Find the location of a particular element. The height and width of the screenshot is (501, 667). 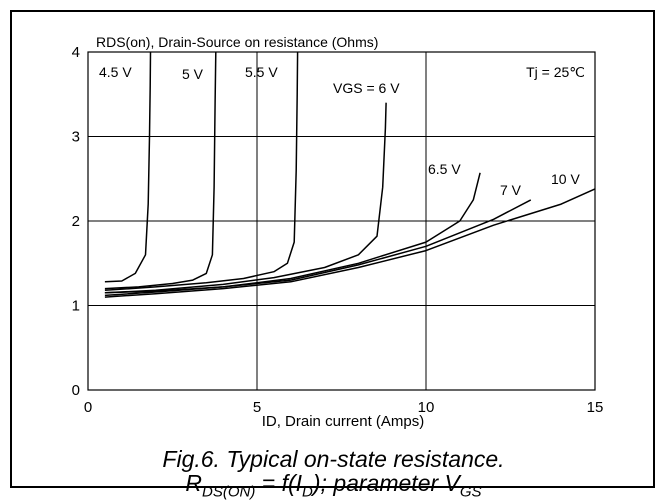

x-tick-label: 15 is located at coordinates (595, 407).